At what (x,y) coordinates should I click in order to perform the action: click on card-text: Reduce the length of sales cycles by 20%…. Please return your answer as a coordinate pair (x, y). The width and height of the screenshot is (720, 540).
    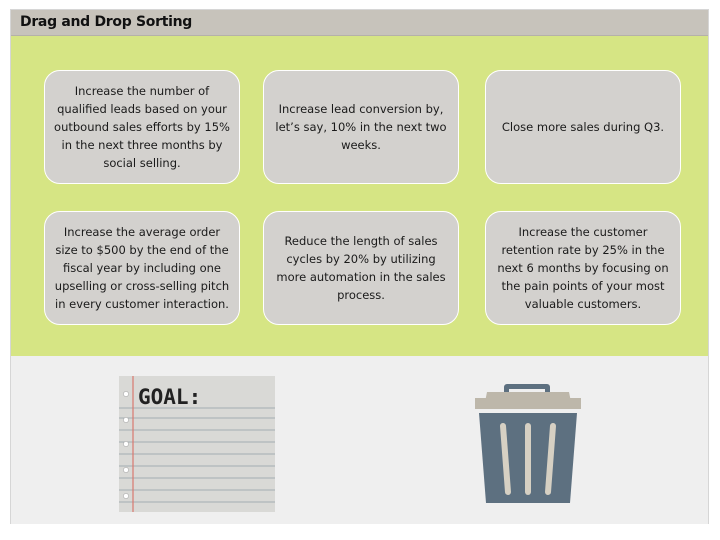
    Looking at the image, I should click on (361, 268).